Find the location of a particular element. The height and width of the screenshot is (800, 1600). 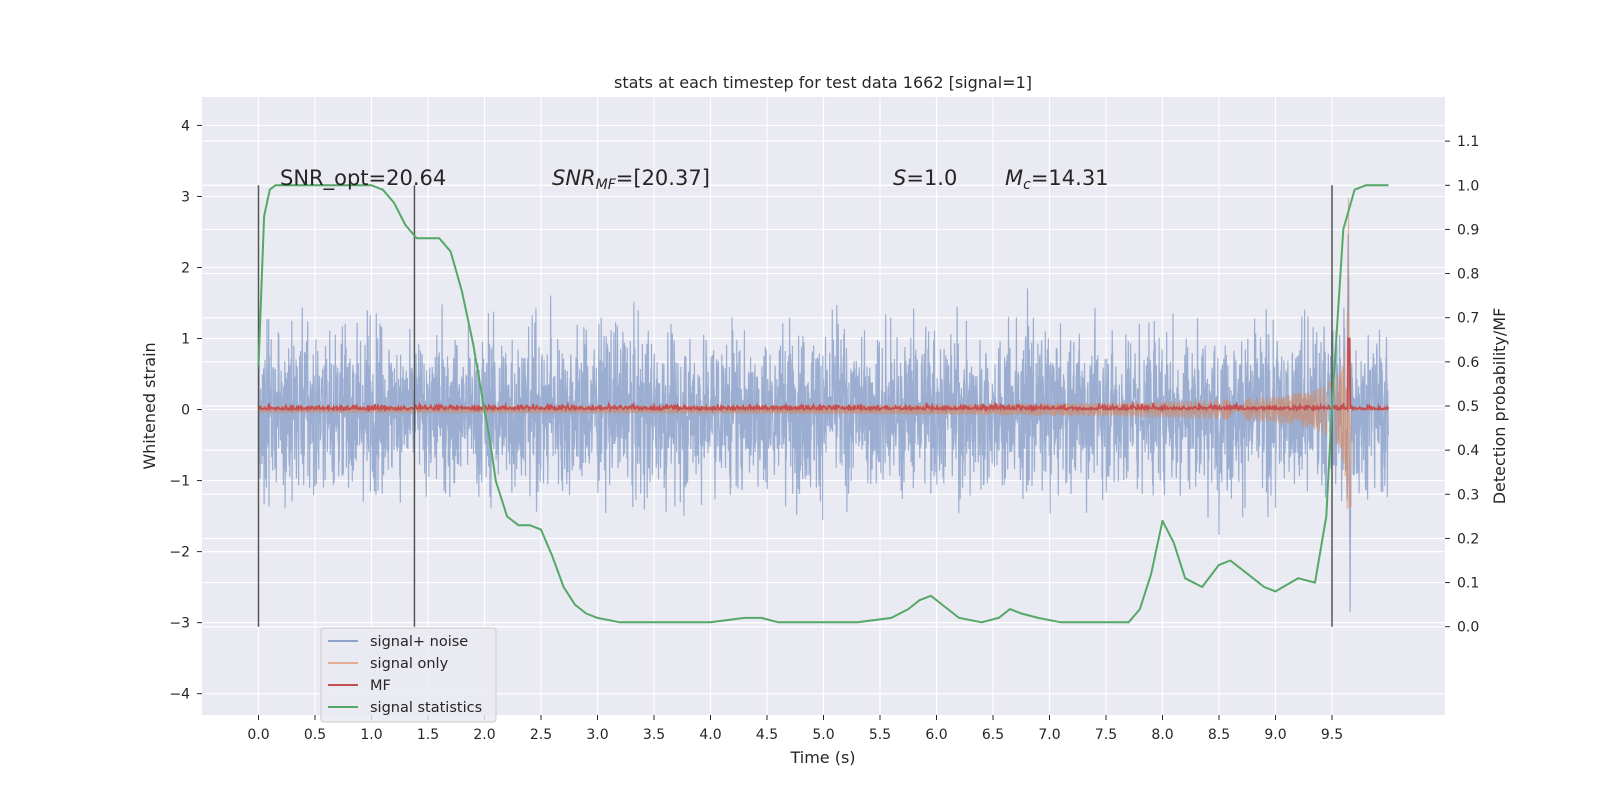

legend-label-signal-only: signal only is located at coordinates (409, 664).